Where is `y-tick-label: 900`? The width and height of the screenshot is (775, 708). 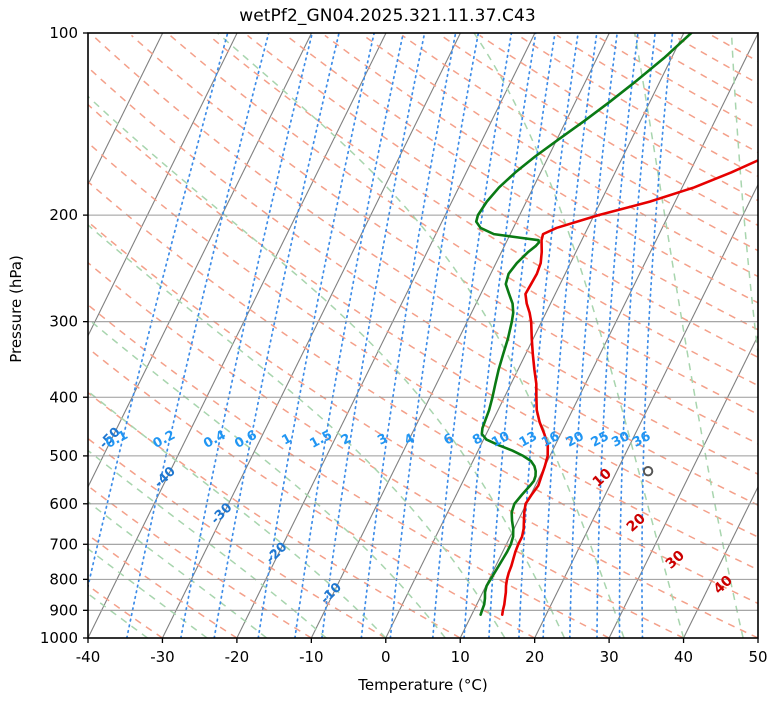
y-tick-label: 900 is located at coordinates (63, 610).